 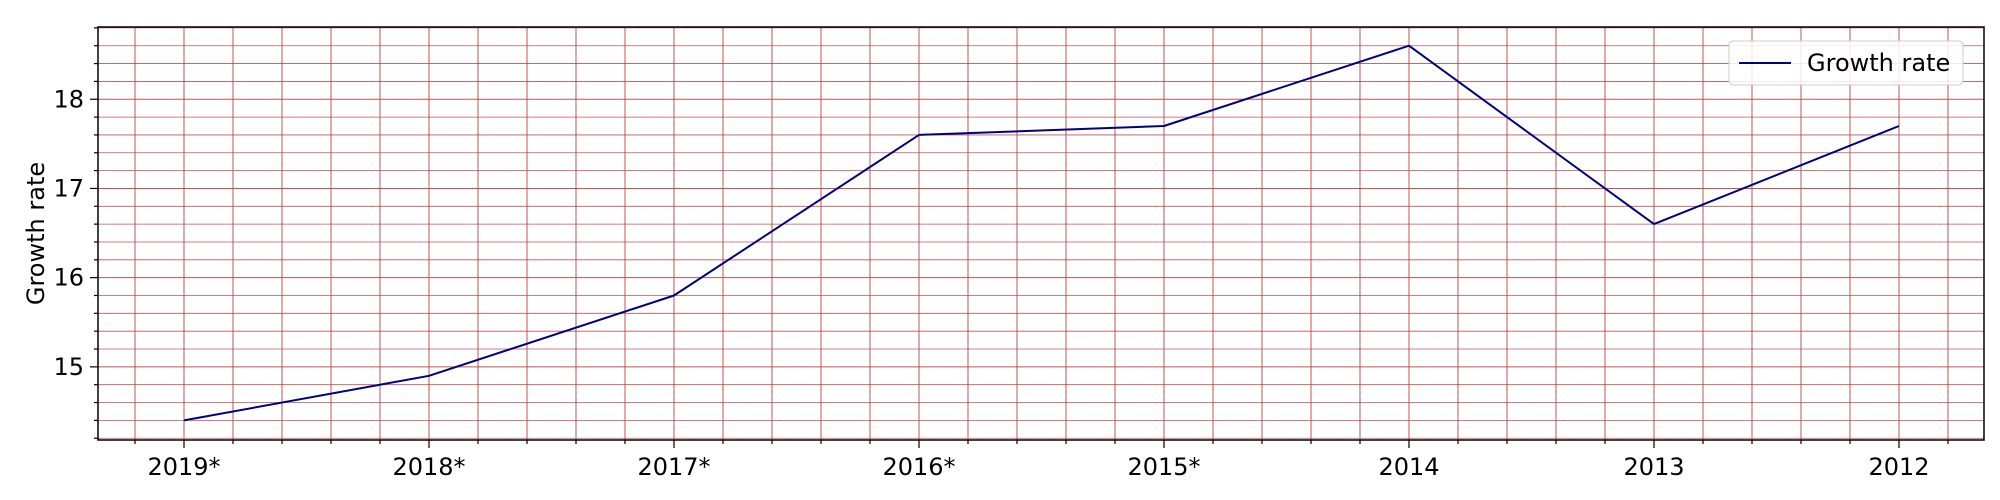 I want to click on x-tick-label: 2014, so click(x=1408, y=467).